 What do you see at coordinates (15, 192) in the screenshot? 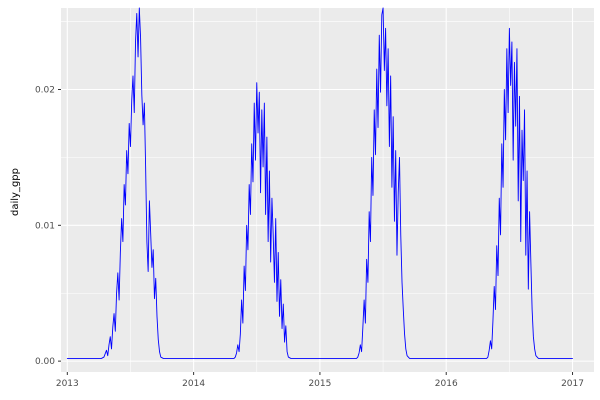
I see `y-axis-title: daily_gpp` at bounding box center [15, 192].